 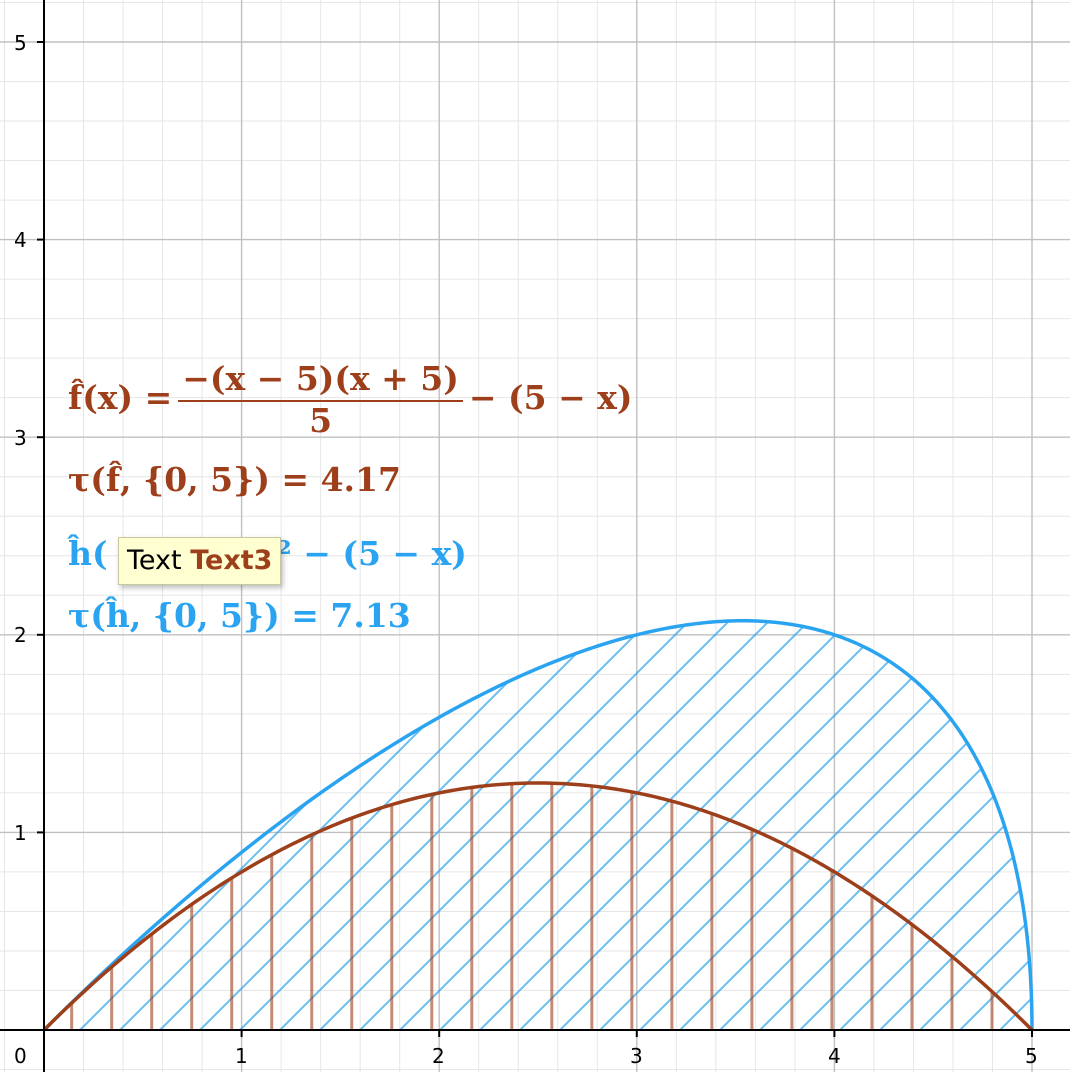 What do you see at coordinates (20, 240) in the screenshot?
I see `y-tick-label: 4` at bounding box center [20, 240].